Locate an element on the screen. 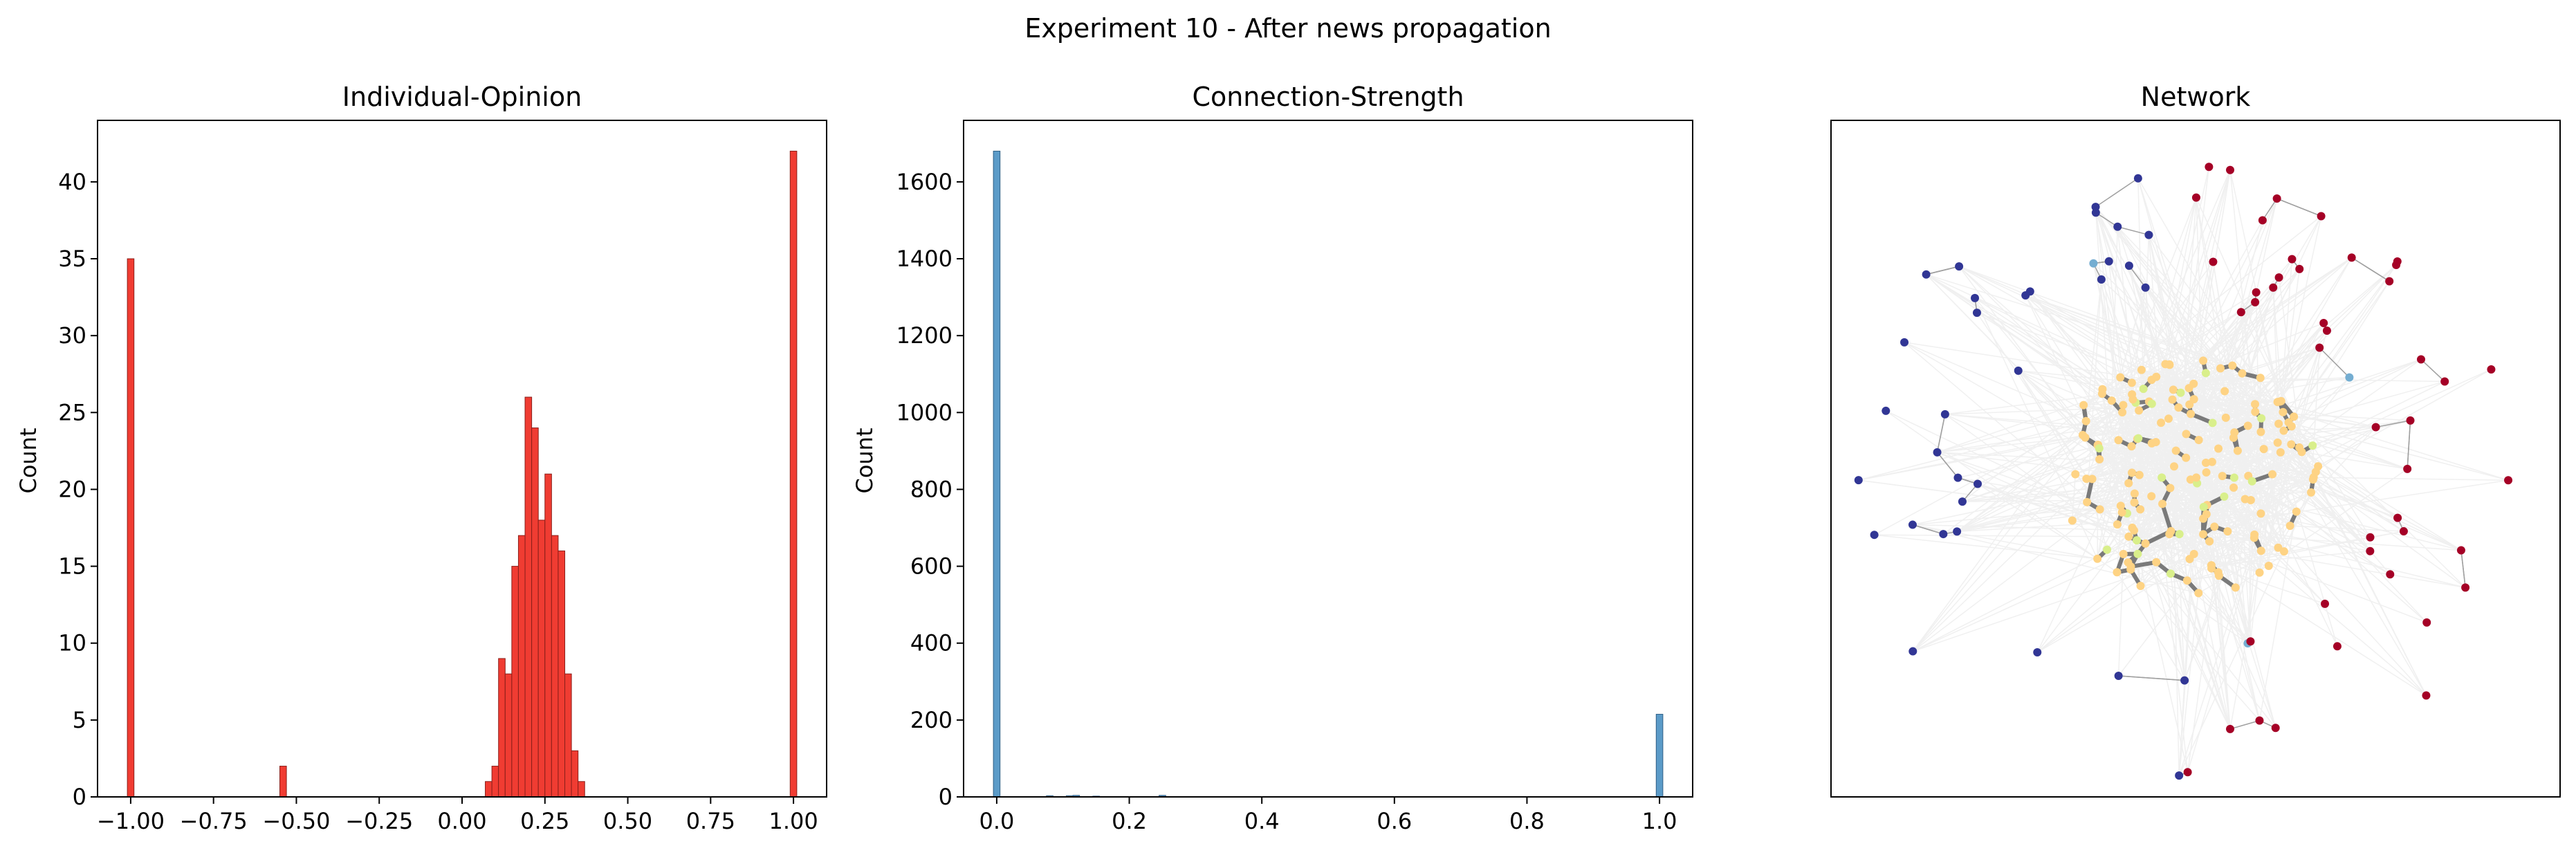 The height and width of the screenshot is (855, 2576). opinion-x-tick-label: 0.00 is located at coordinates (461, 821).